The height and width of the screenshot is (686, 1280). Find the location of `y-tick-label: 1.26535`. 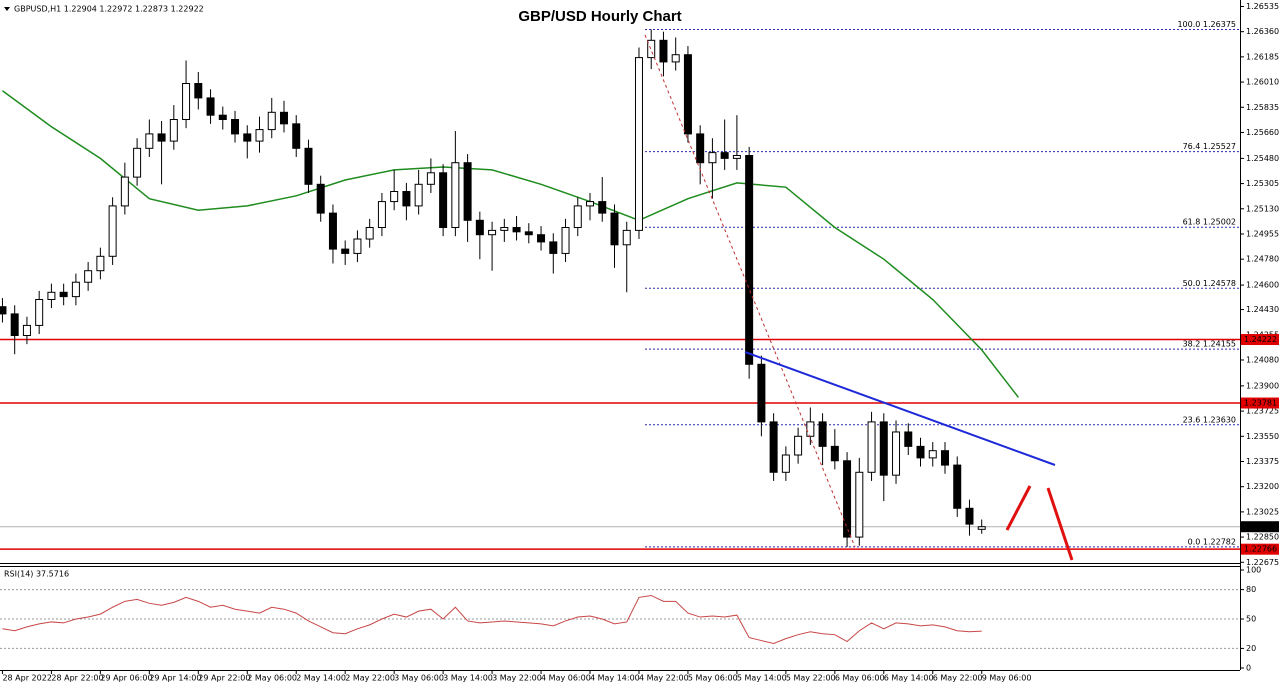

y-tick-label: 1.26535 is located at coordinates (1262, 6).